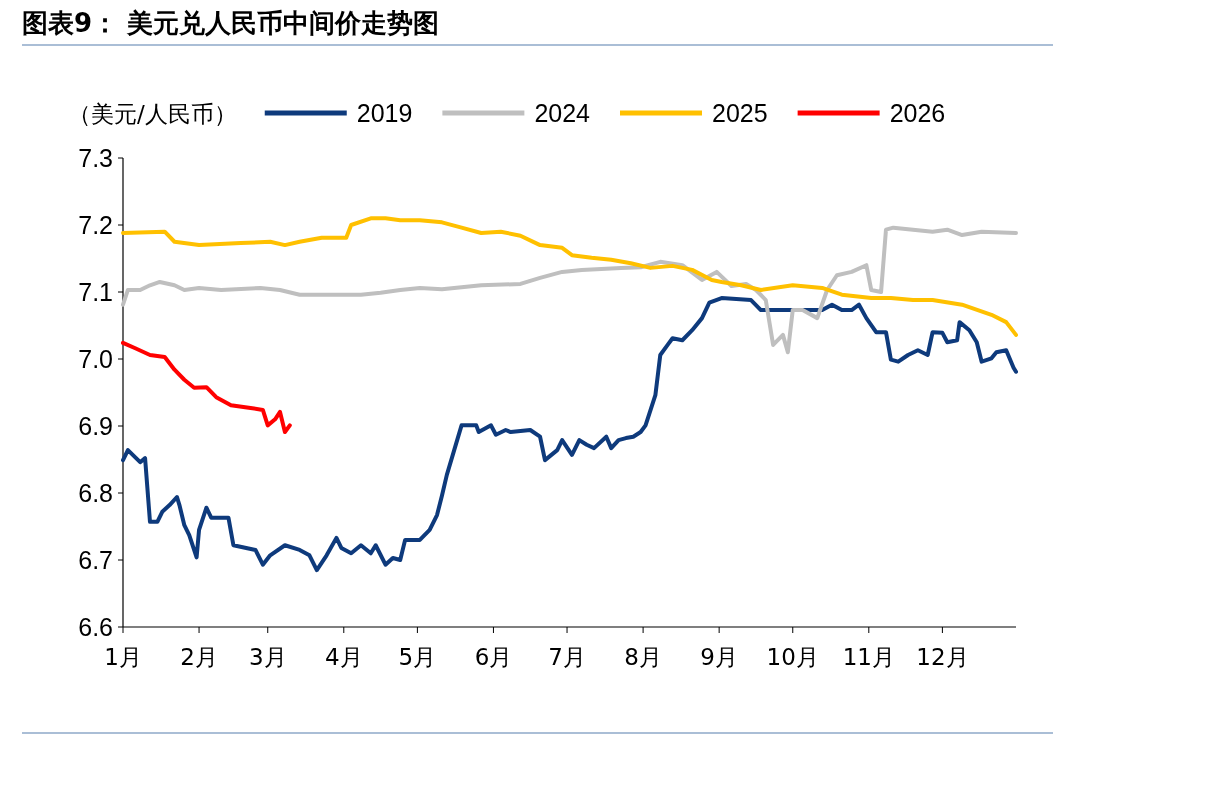 This screenshot has height=786, width=1206. Describe the element at coordinates (152, 114) in the screenshot. I see `y-axis-title: （美元/人民币）` at that location.